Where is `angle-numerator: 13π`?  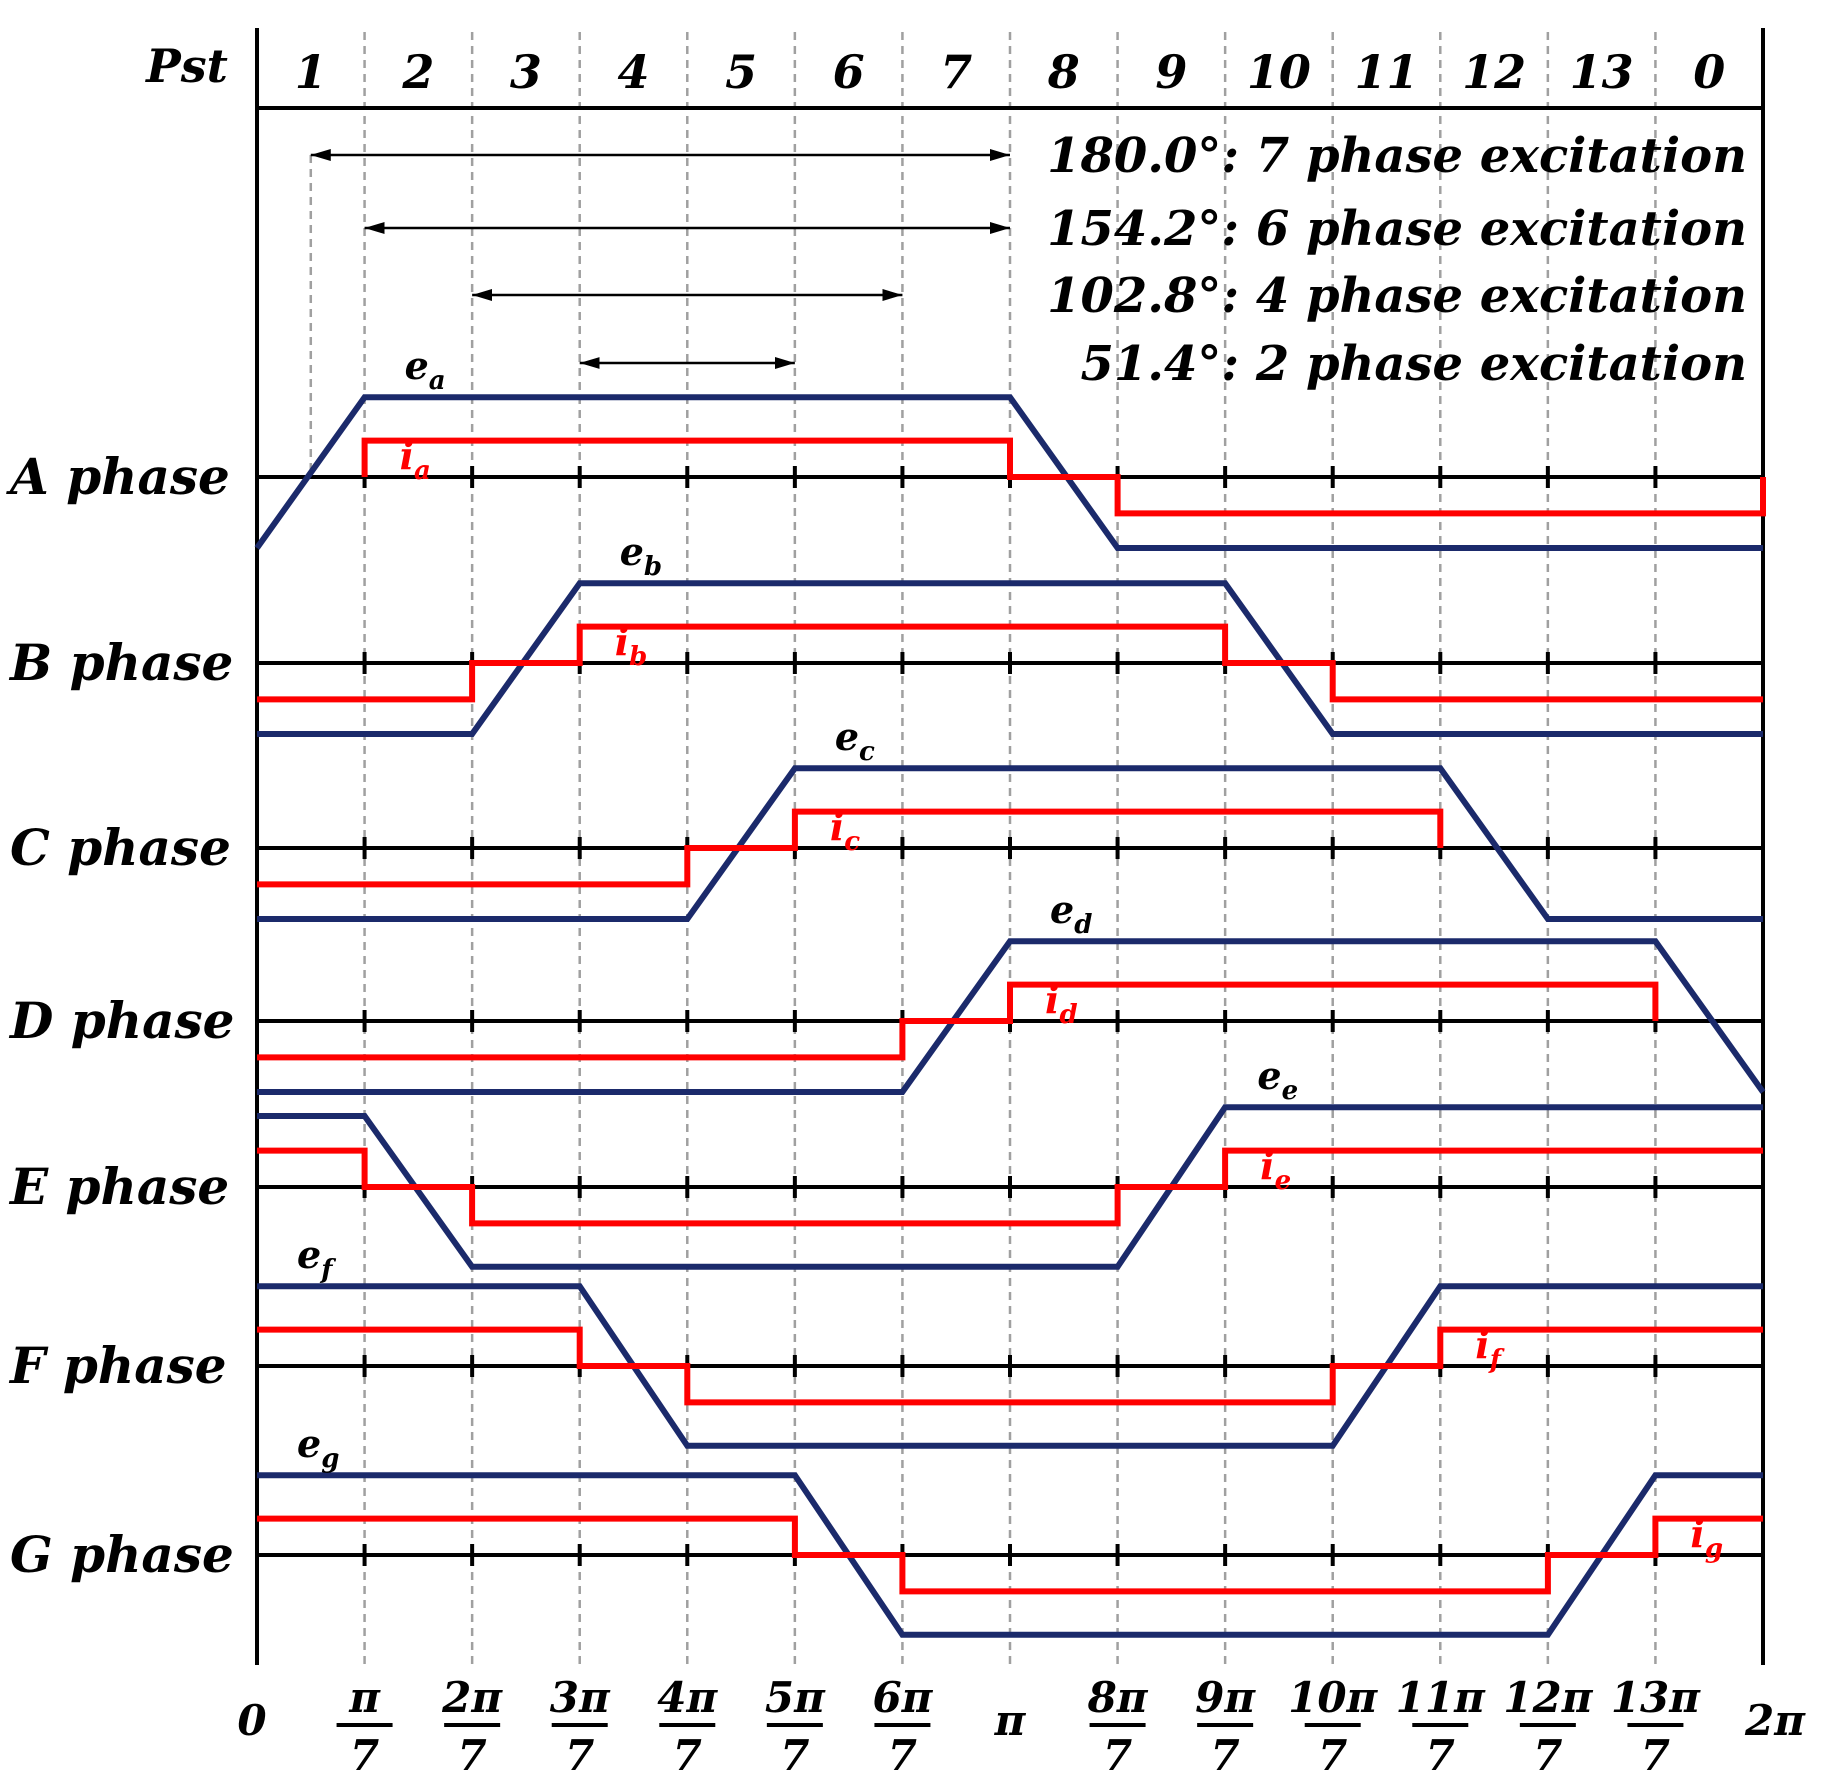 angle-numerator: 13π is located at coordinates (1656, 1697).